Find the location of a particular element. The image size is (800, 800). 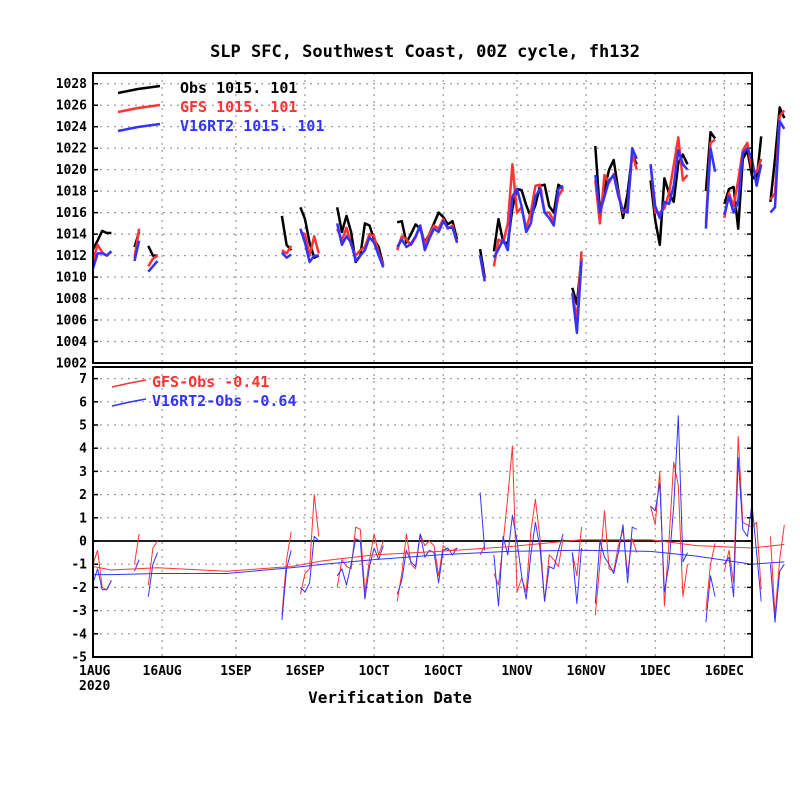

legend-label: V16RT2-Obs -0.64 is located at coordinates (224, 401).